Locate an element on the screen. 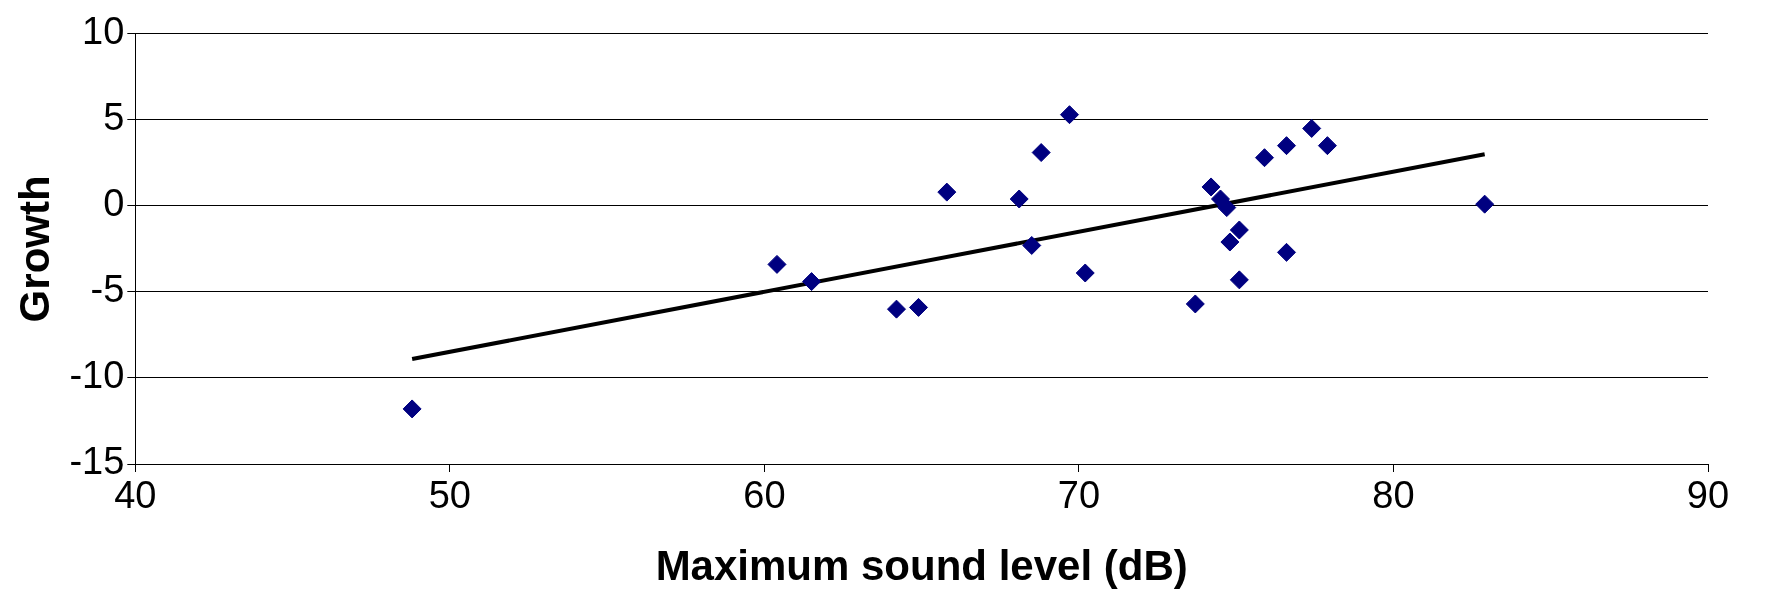 The height and width of the screenshot is (614, 1767). y-tick-label: -10 is located at coordinates (97, 375).